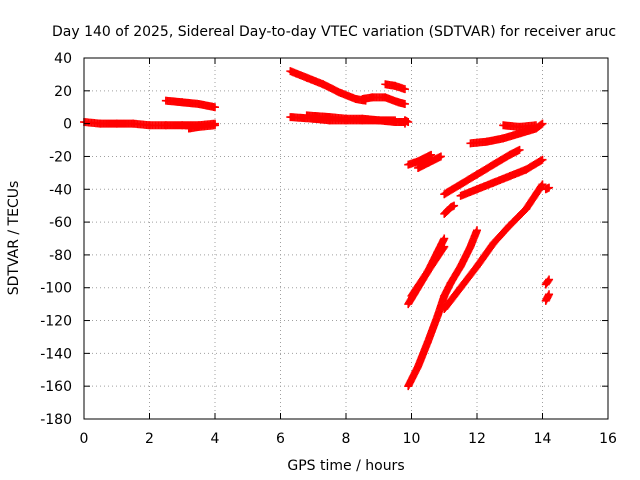 The image size is (640, 480). What do you see at coordinates (60, 190) in the screenshot?
I see `y-tick-label: -40` at bounding box center [60, 190].